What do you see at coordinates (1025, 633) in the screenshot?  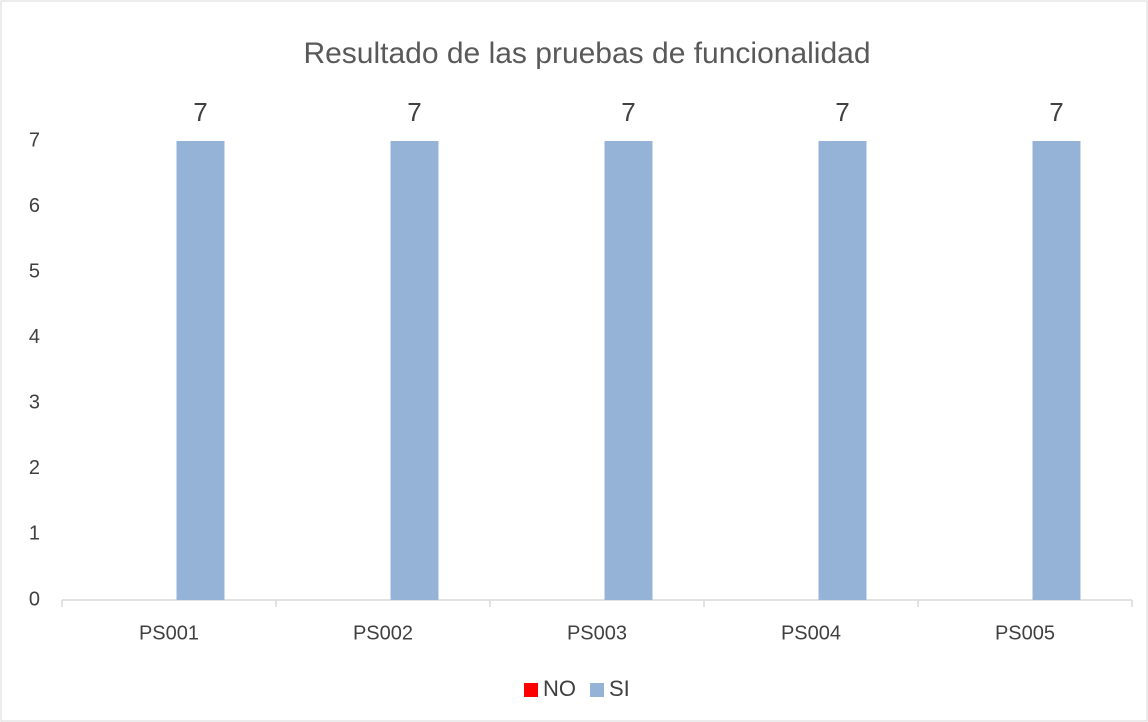 I see `x-tick-label: PS005` at bounding box center [1025, 633].